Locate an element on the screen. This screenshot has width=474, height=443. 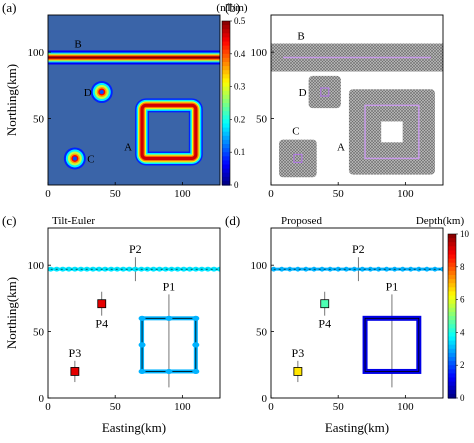
body-label: A is located at coordinates (128, 147).